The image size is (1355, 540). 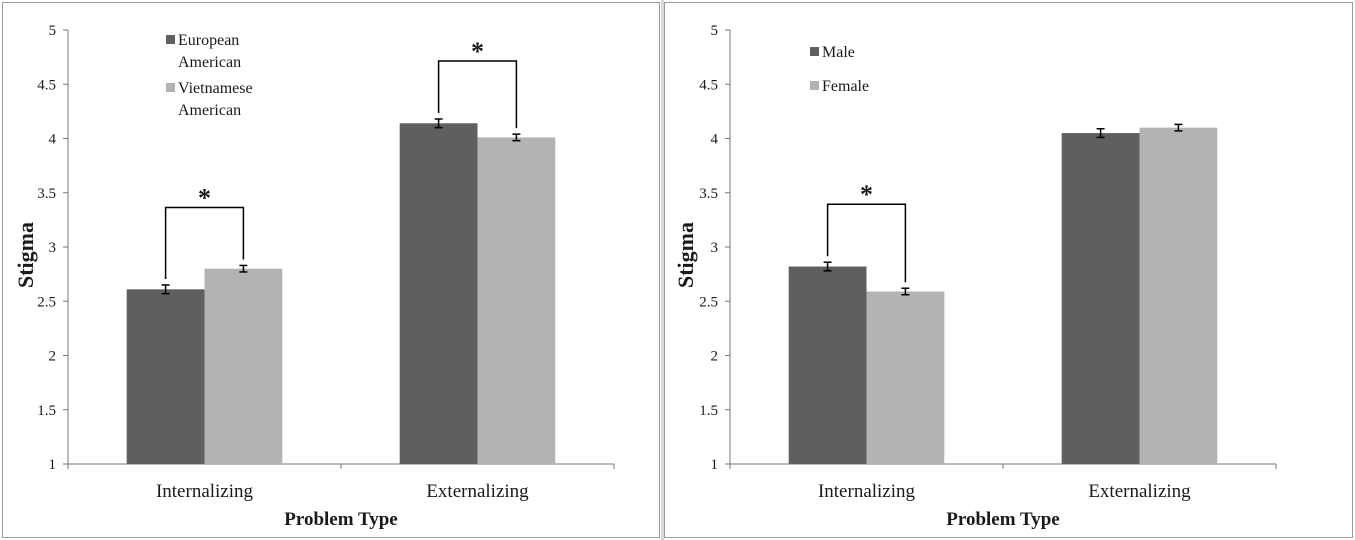 I want to click on legend-label: Female, so click(x=845, y=86).